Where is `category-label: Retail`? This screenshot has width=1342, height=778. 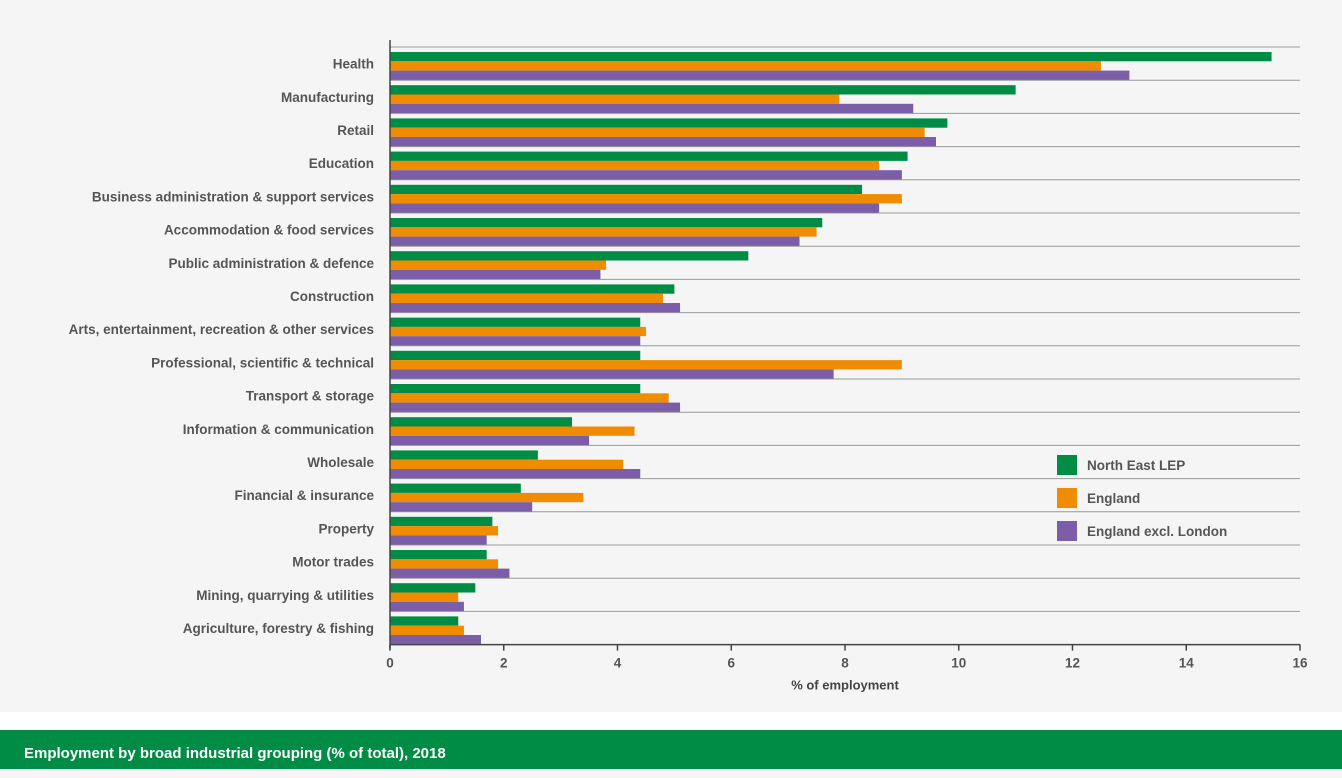
category-label: Retail is located at coordinates (355, 130).